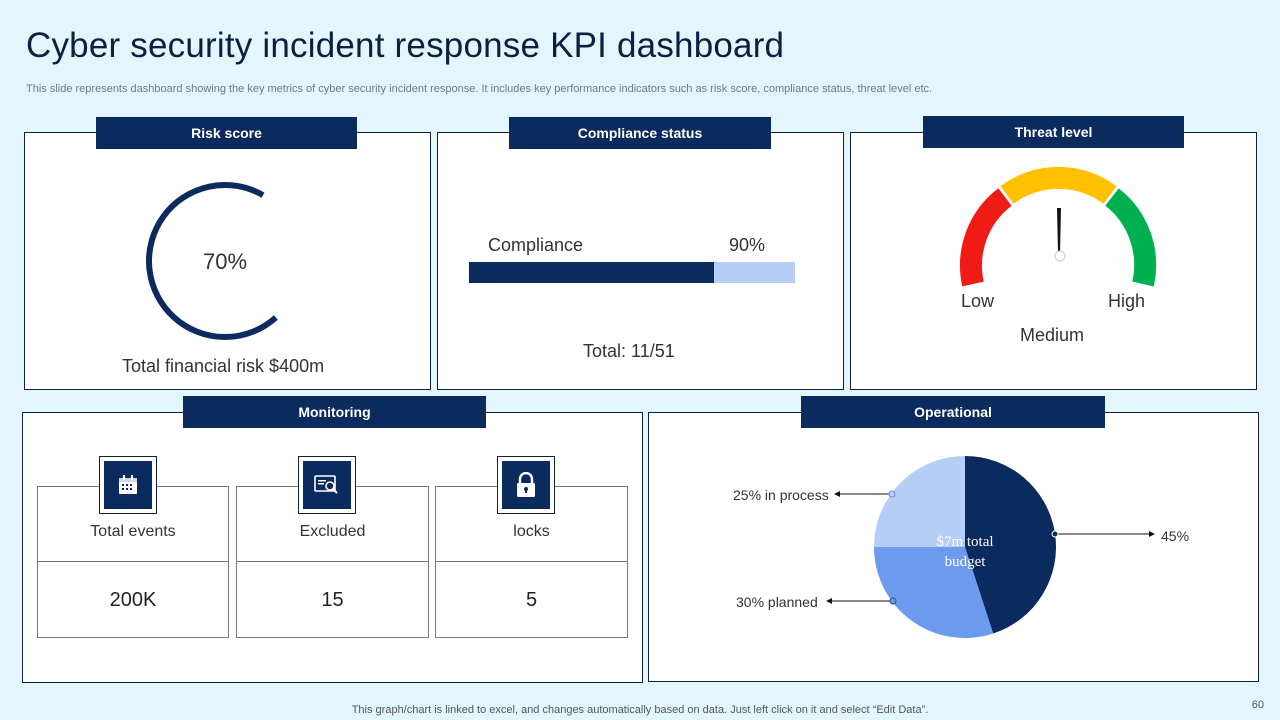  Describe the element at coordinates (332, 600) in the screenshot. I see `monitoring-excluded-value: 15` at that location.